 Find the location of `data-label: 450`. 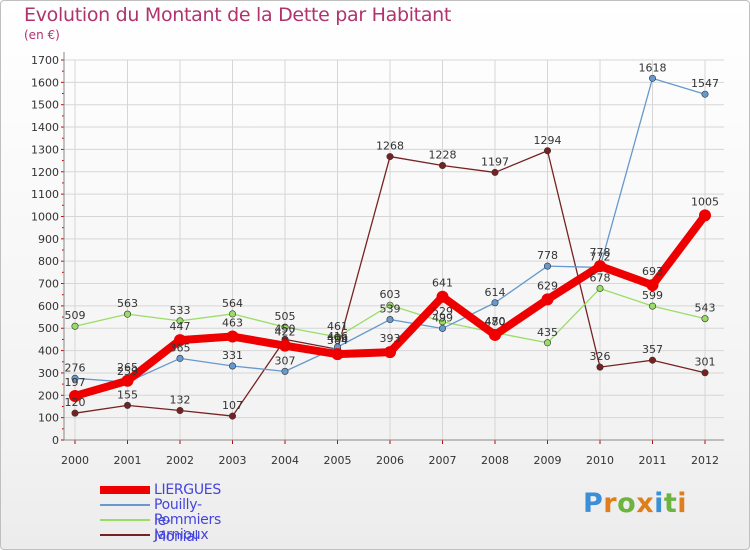

data-label: 450 is located at coordinates (285, 328).